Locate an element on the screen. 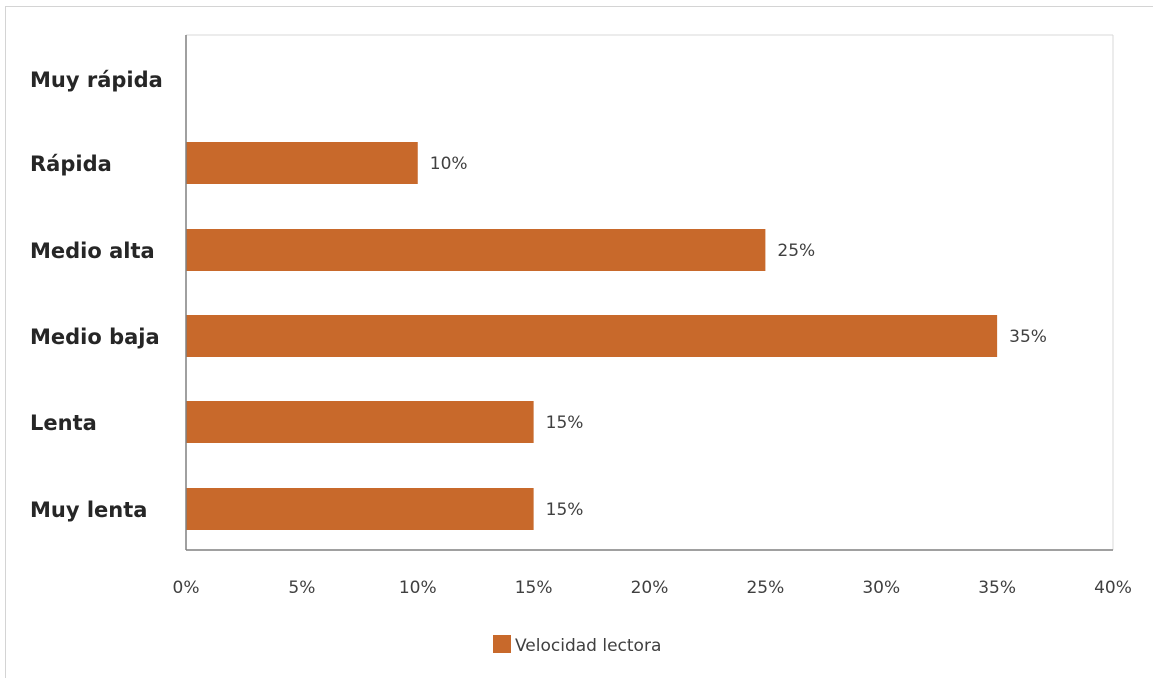 This screenshot has height=679, width=1154. x-tick-label-7: 35% is located at coordinates (997, 588).